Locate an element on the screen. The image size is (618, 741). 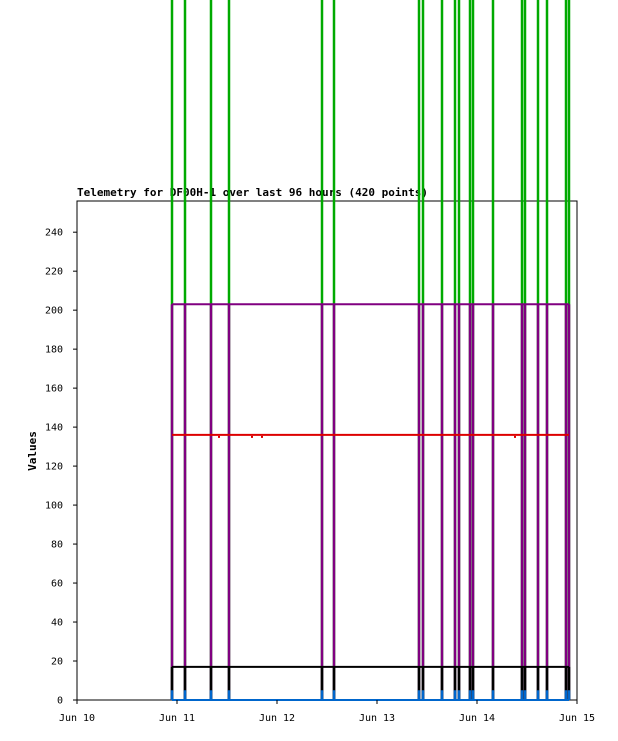
y-tick-label-7: 140 is located at coordinates (54, 428).